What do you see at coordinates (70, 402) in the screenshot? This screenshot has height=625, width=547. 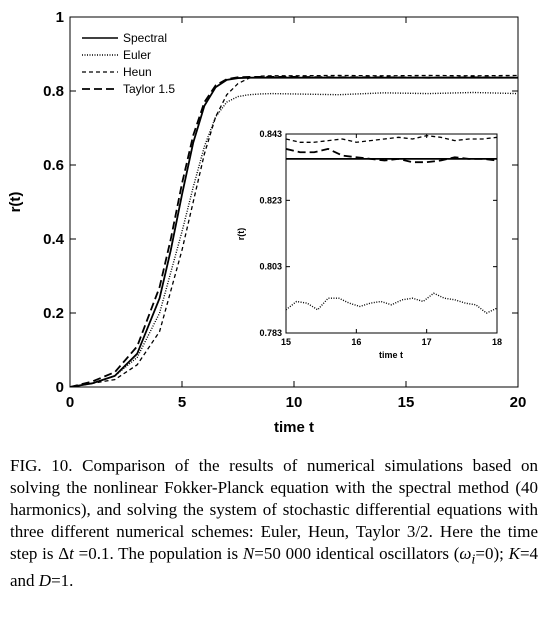 I see `main-x-tick-label: 0` at bounding box center [70, 402].